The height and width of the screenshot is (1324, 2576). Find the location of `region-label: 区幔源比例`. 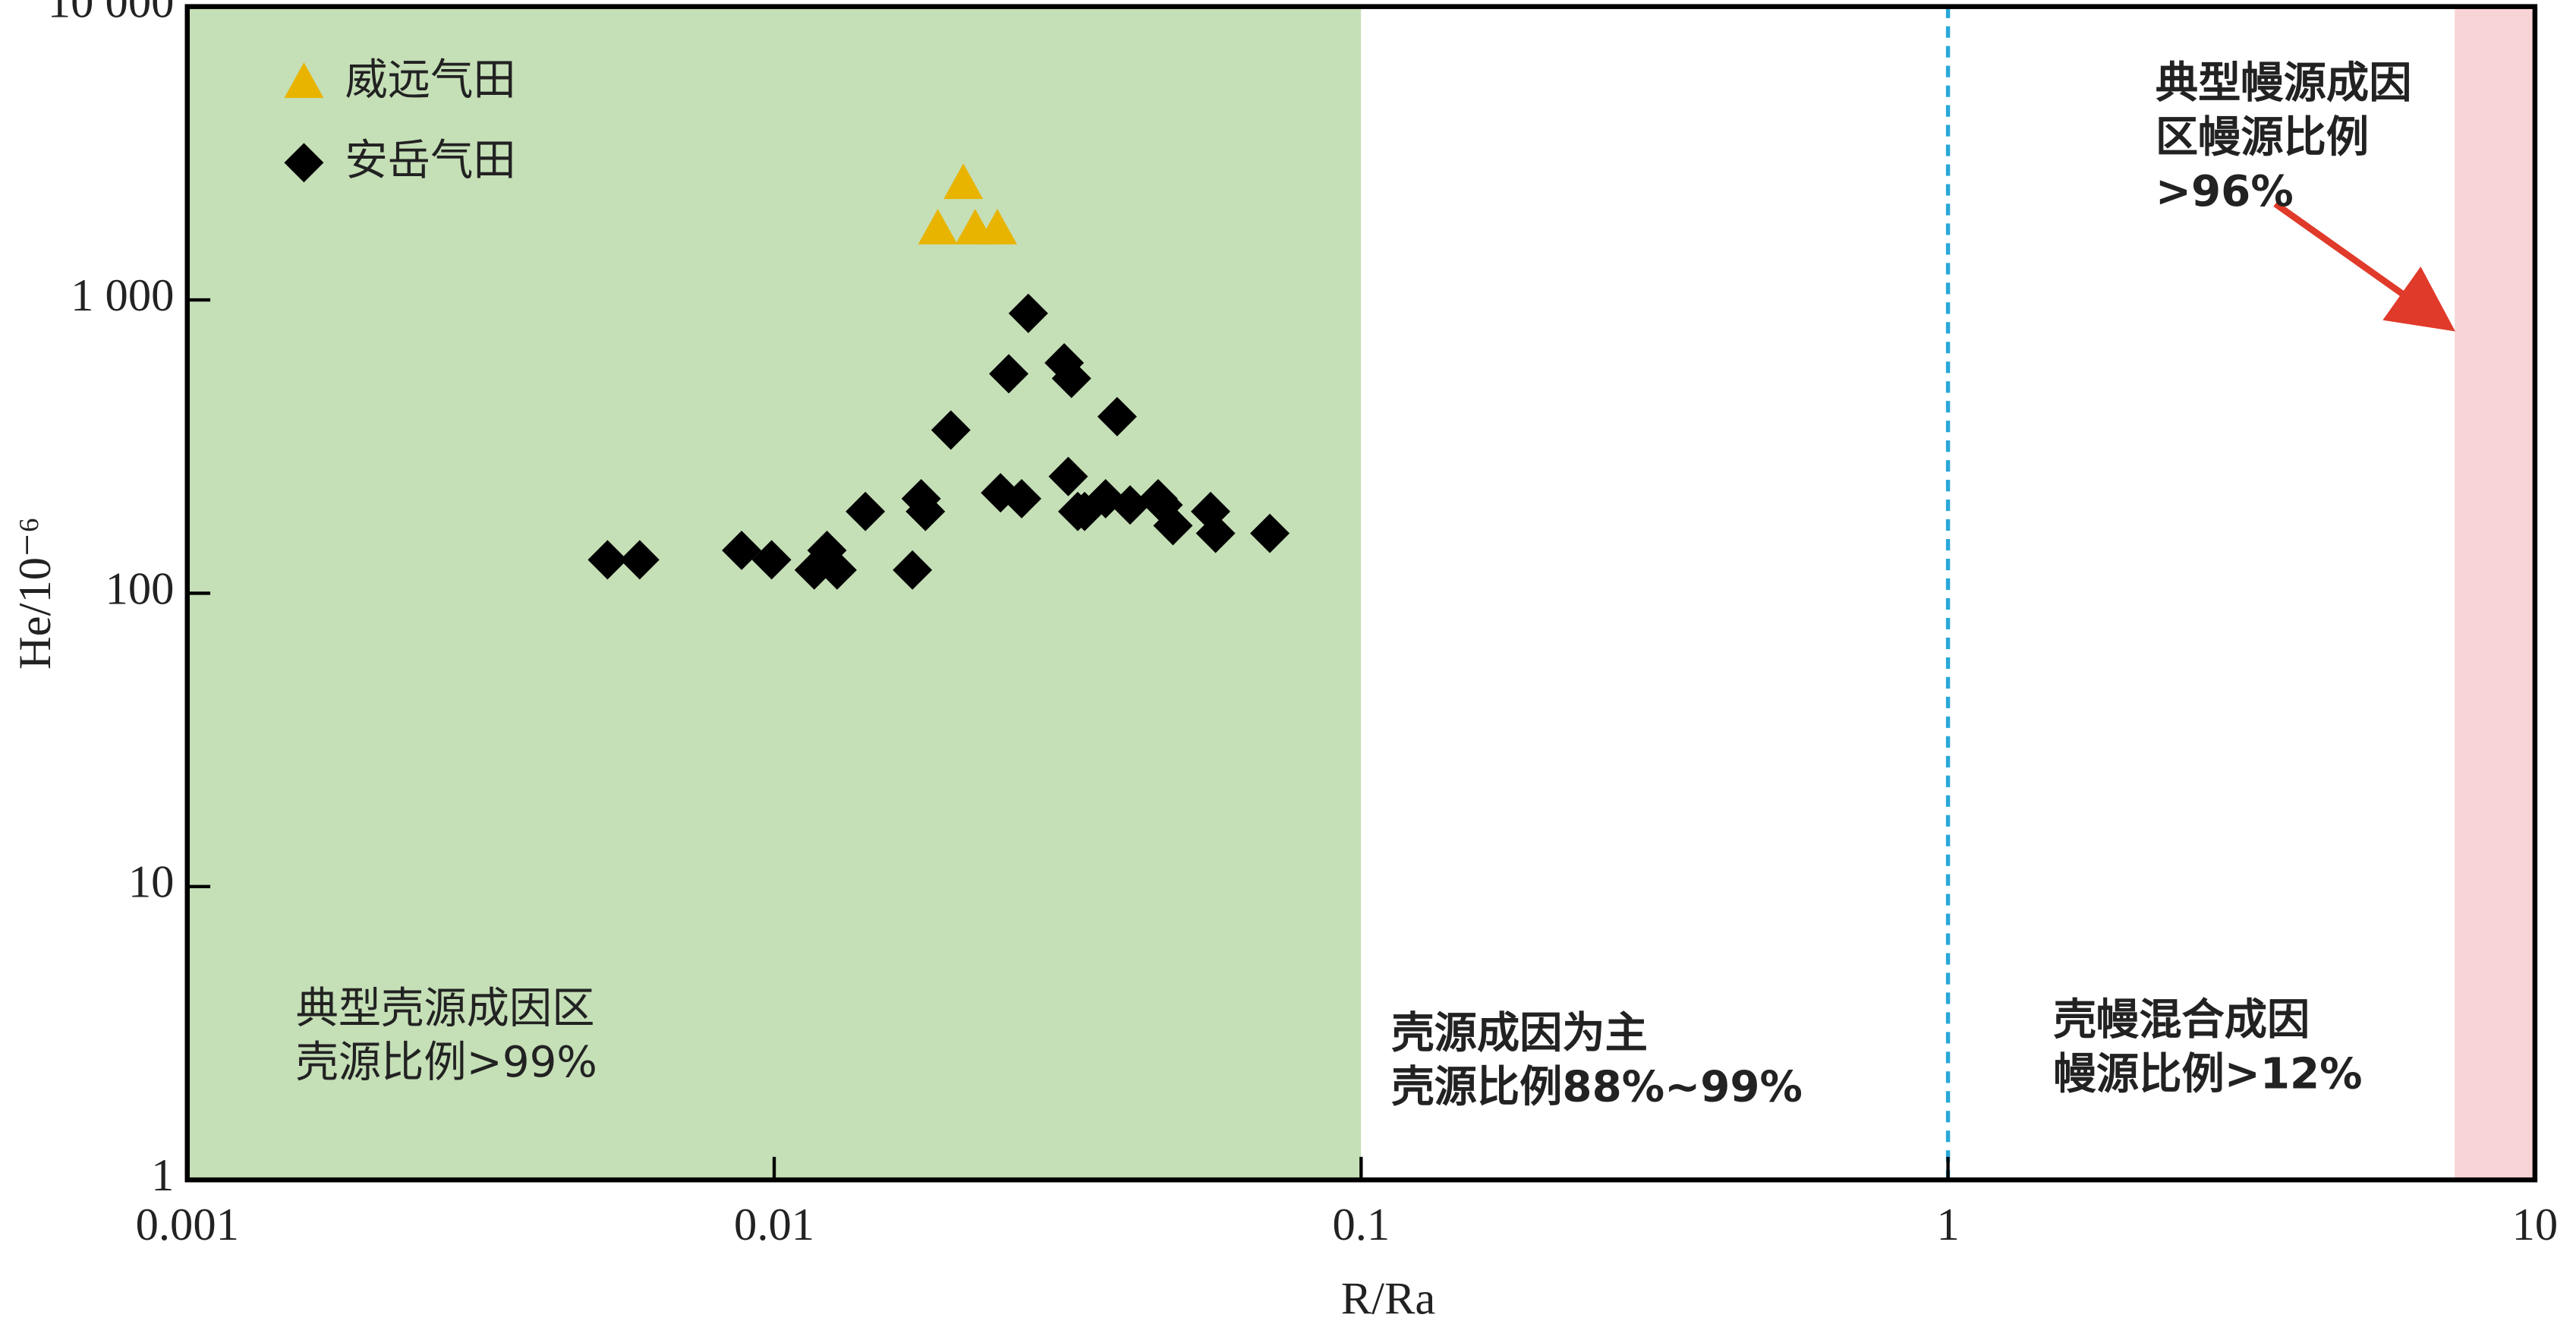

region-label: 区幔源比例 is located at coordinates (2262, 137).